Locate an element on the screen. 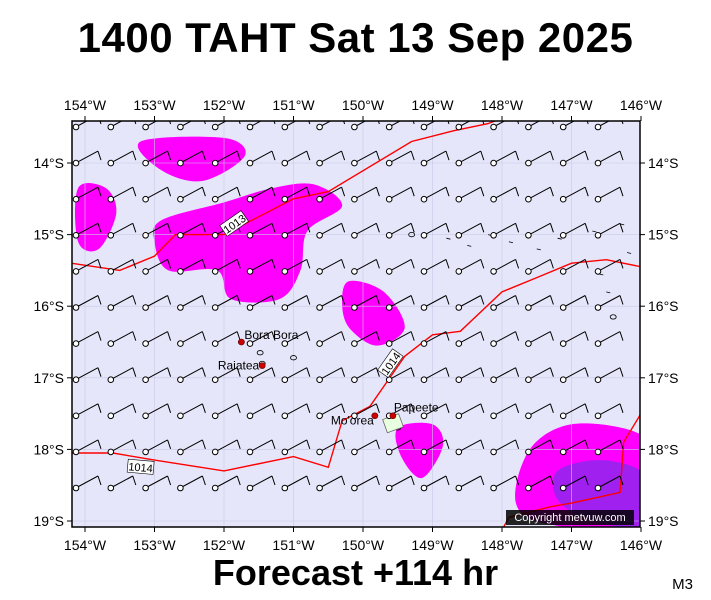 This screenshot has width=711, height=600. lon-label-top: 153°W is located at coordinates (154, 105).